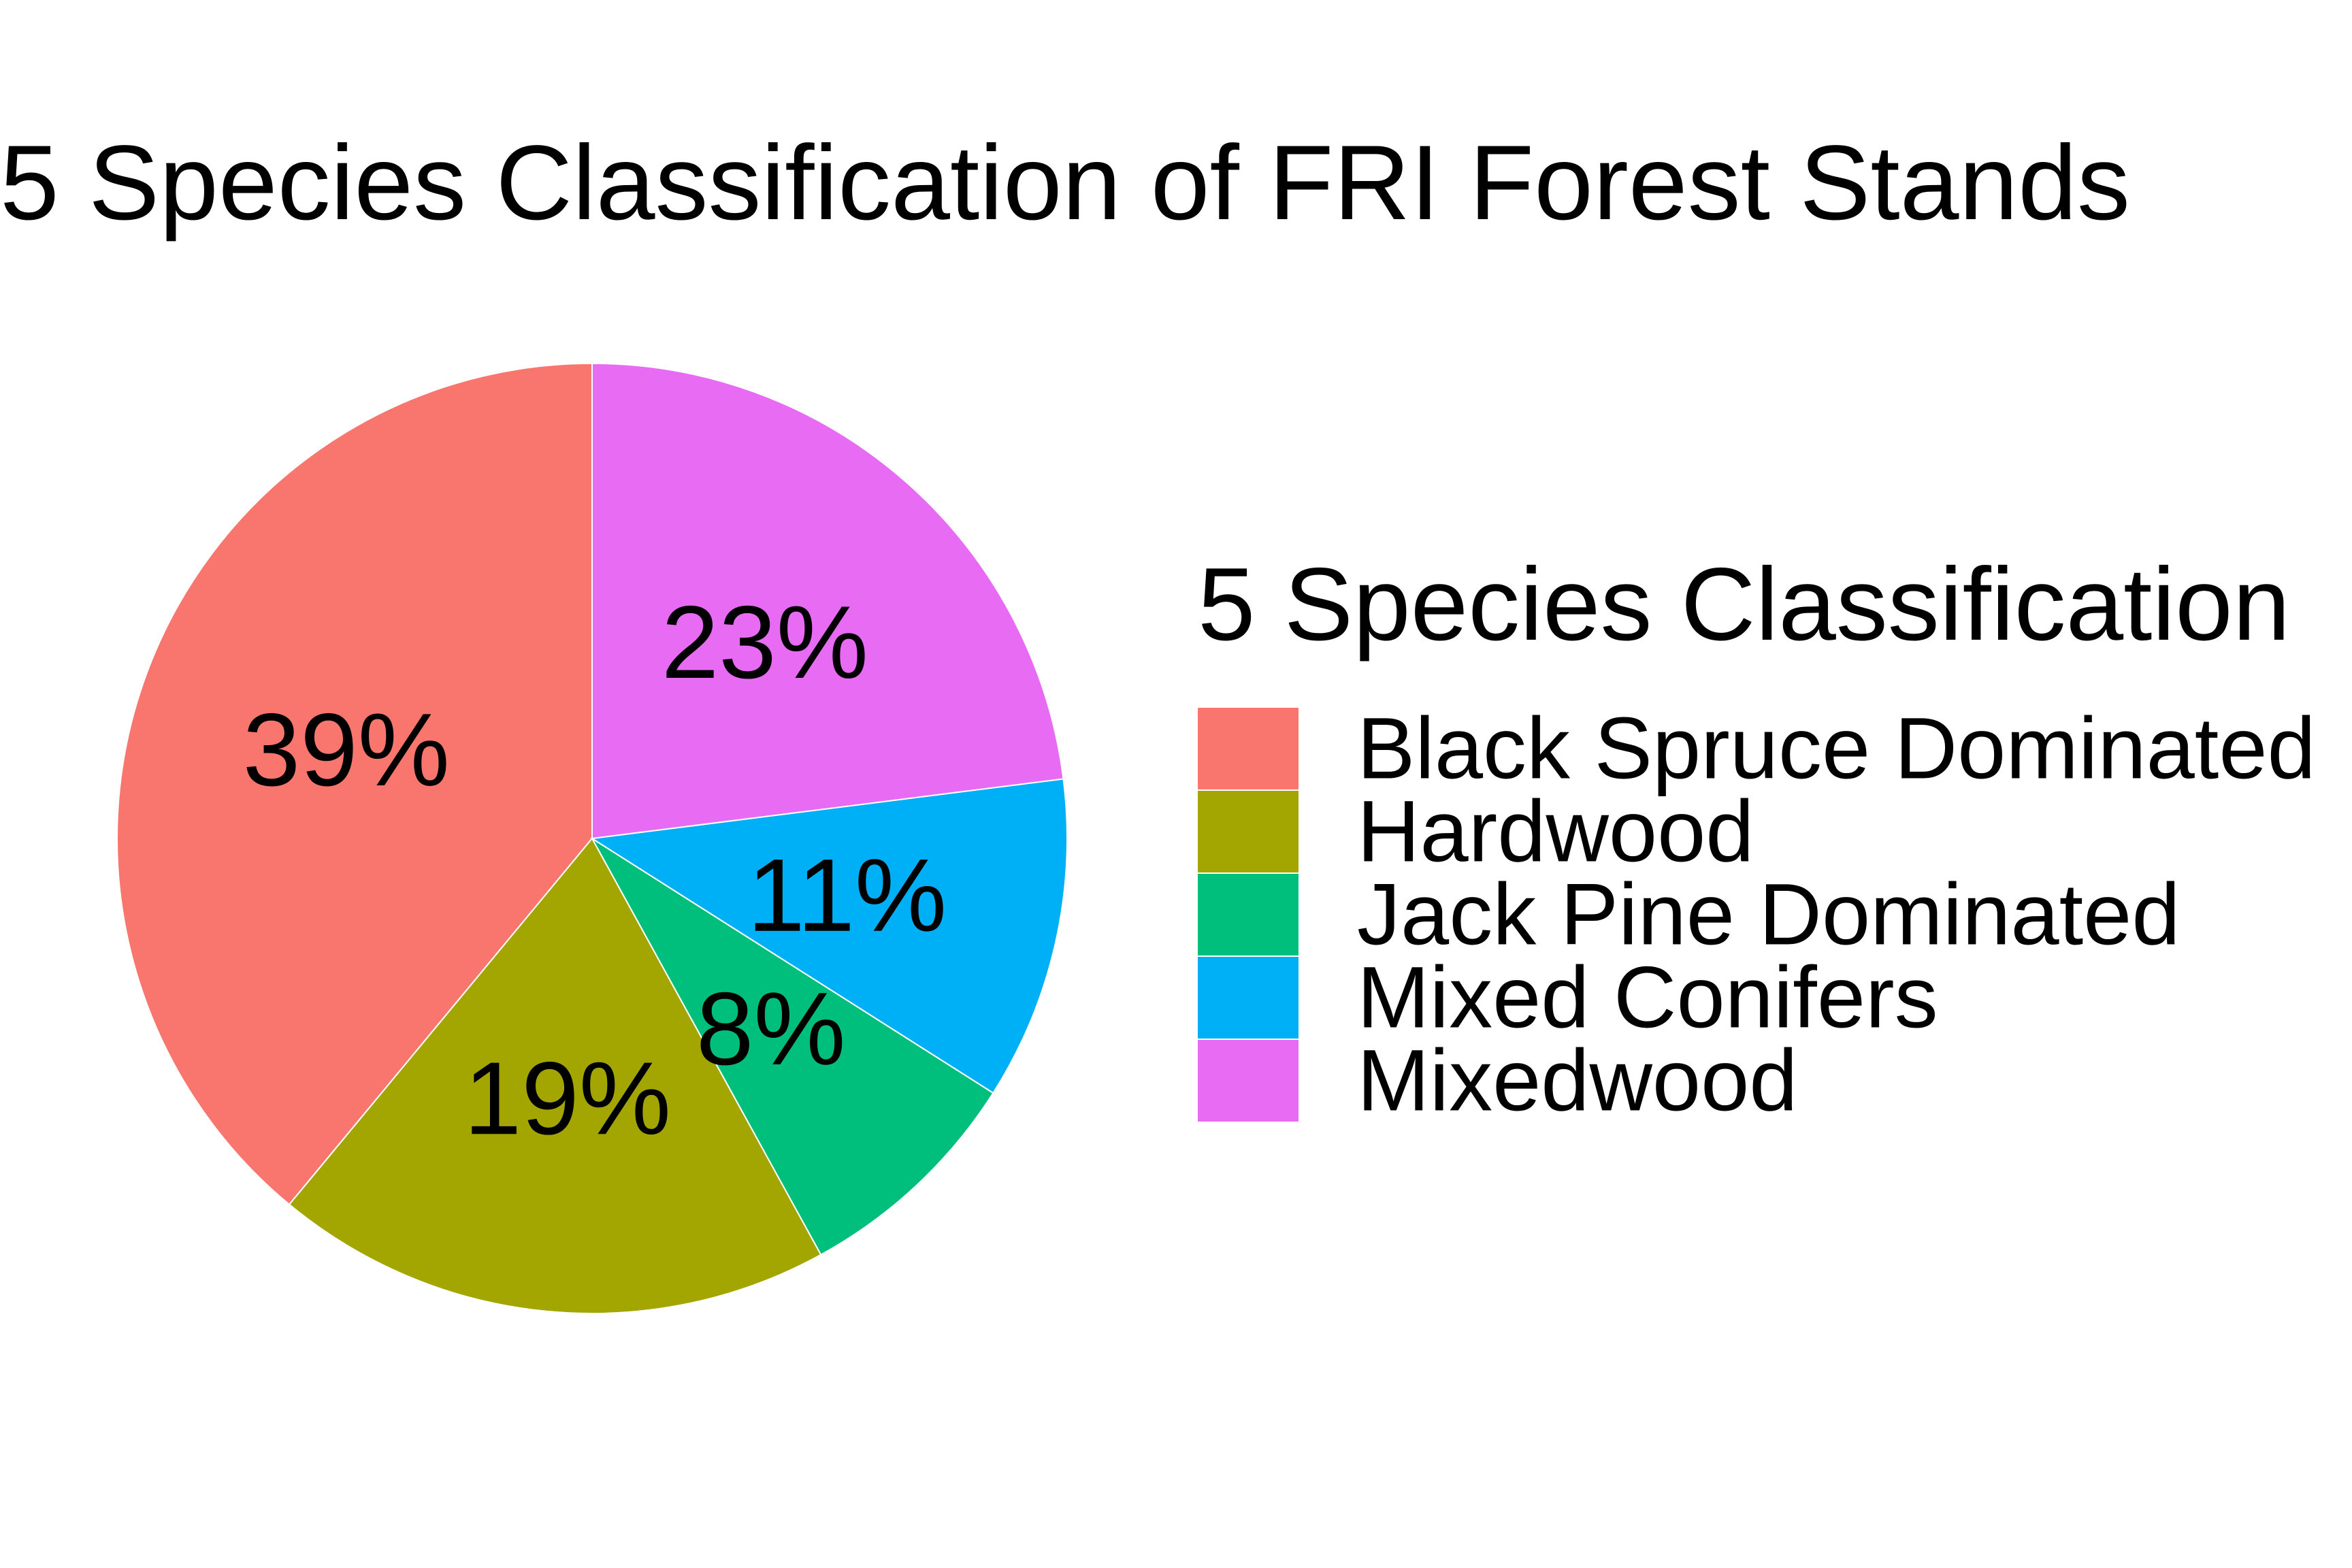 The height and width of the screenshot is (1568, 2352). What do you see at coordinates (765, 643) in the screenshot?
I see `pie-slice-label: 23%` at bounding box center [765, 643].